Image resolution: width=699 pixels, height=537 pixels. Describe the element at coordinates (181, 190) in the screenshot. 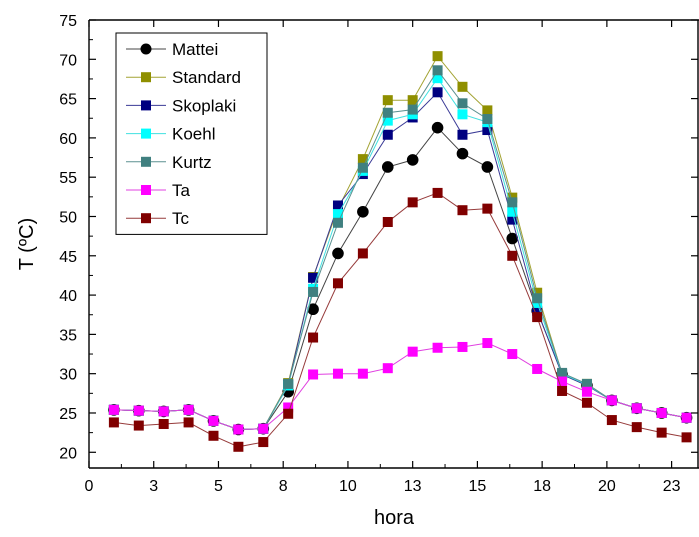

I see `legend-label: Ta` at that location.